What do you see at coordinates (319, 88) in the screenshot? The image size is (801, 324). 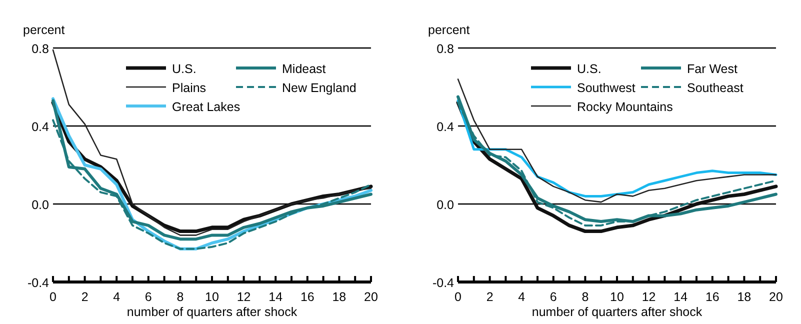 I see `legend-label: New England` at bounding box center [319, 88].